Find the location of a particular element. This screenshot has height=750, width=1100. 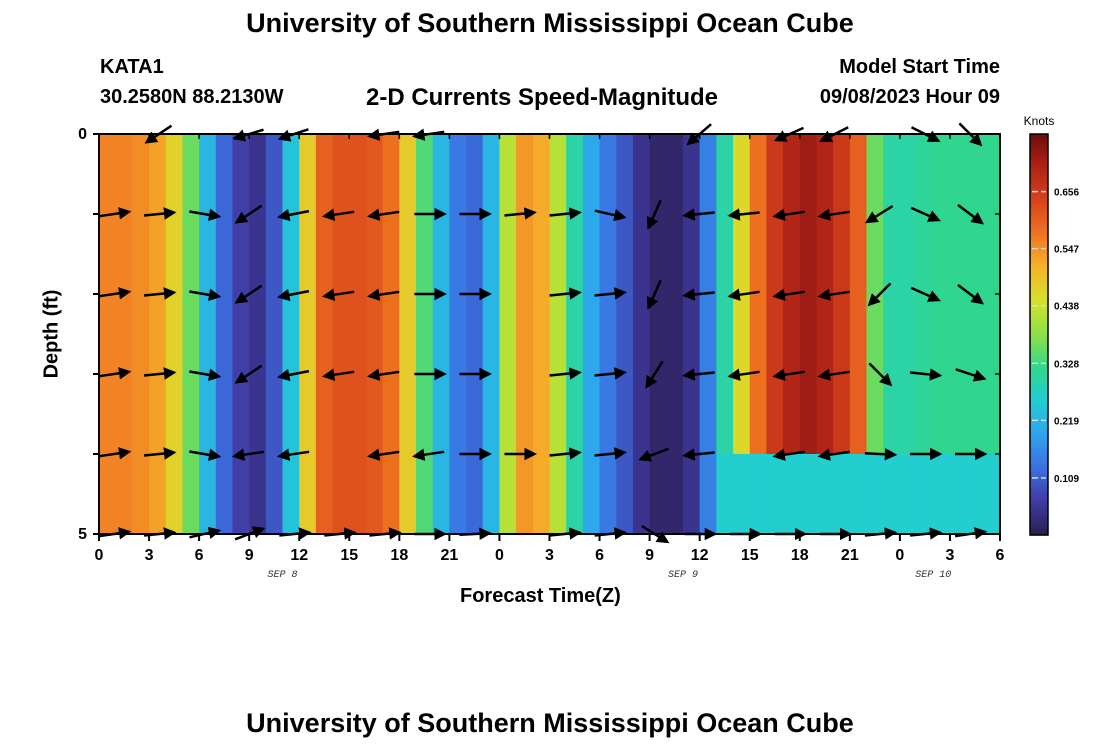

date-label: SEP 10 is located at coordinates (933, 575).